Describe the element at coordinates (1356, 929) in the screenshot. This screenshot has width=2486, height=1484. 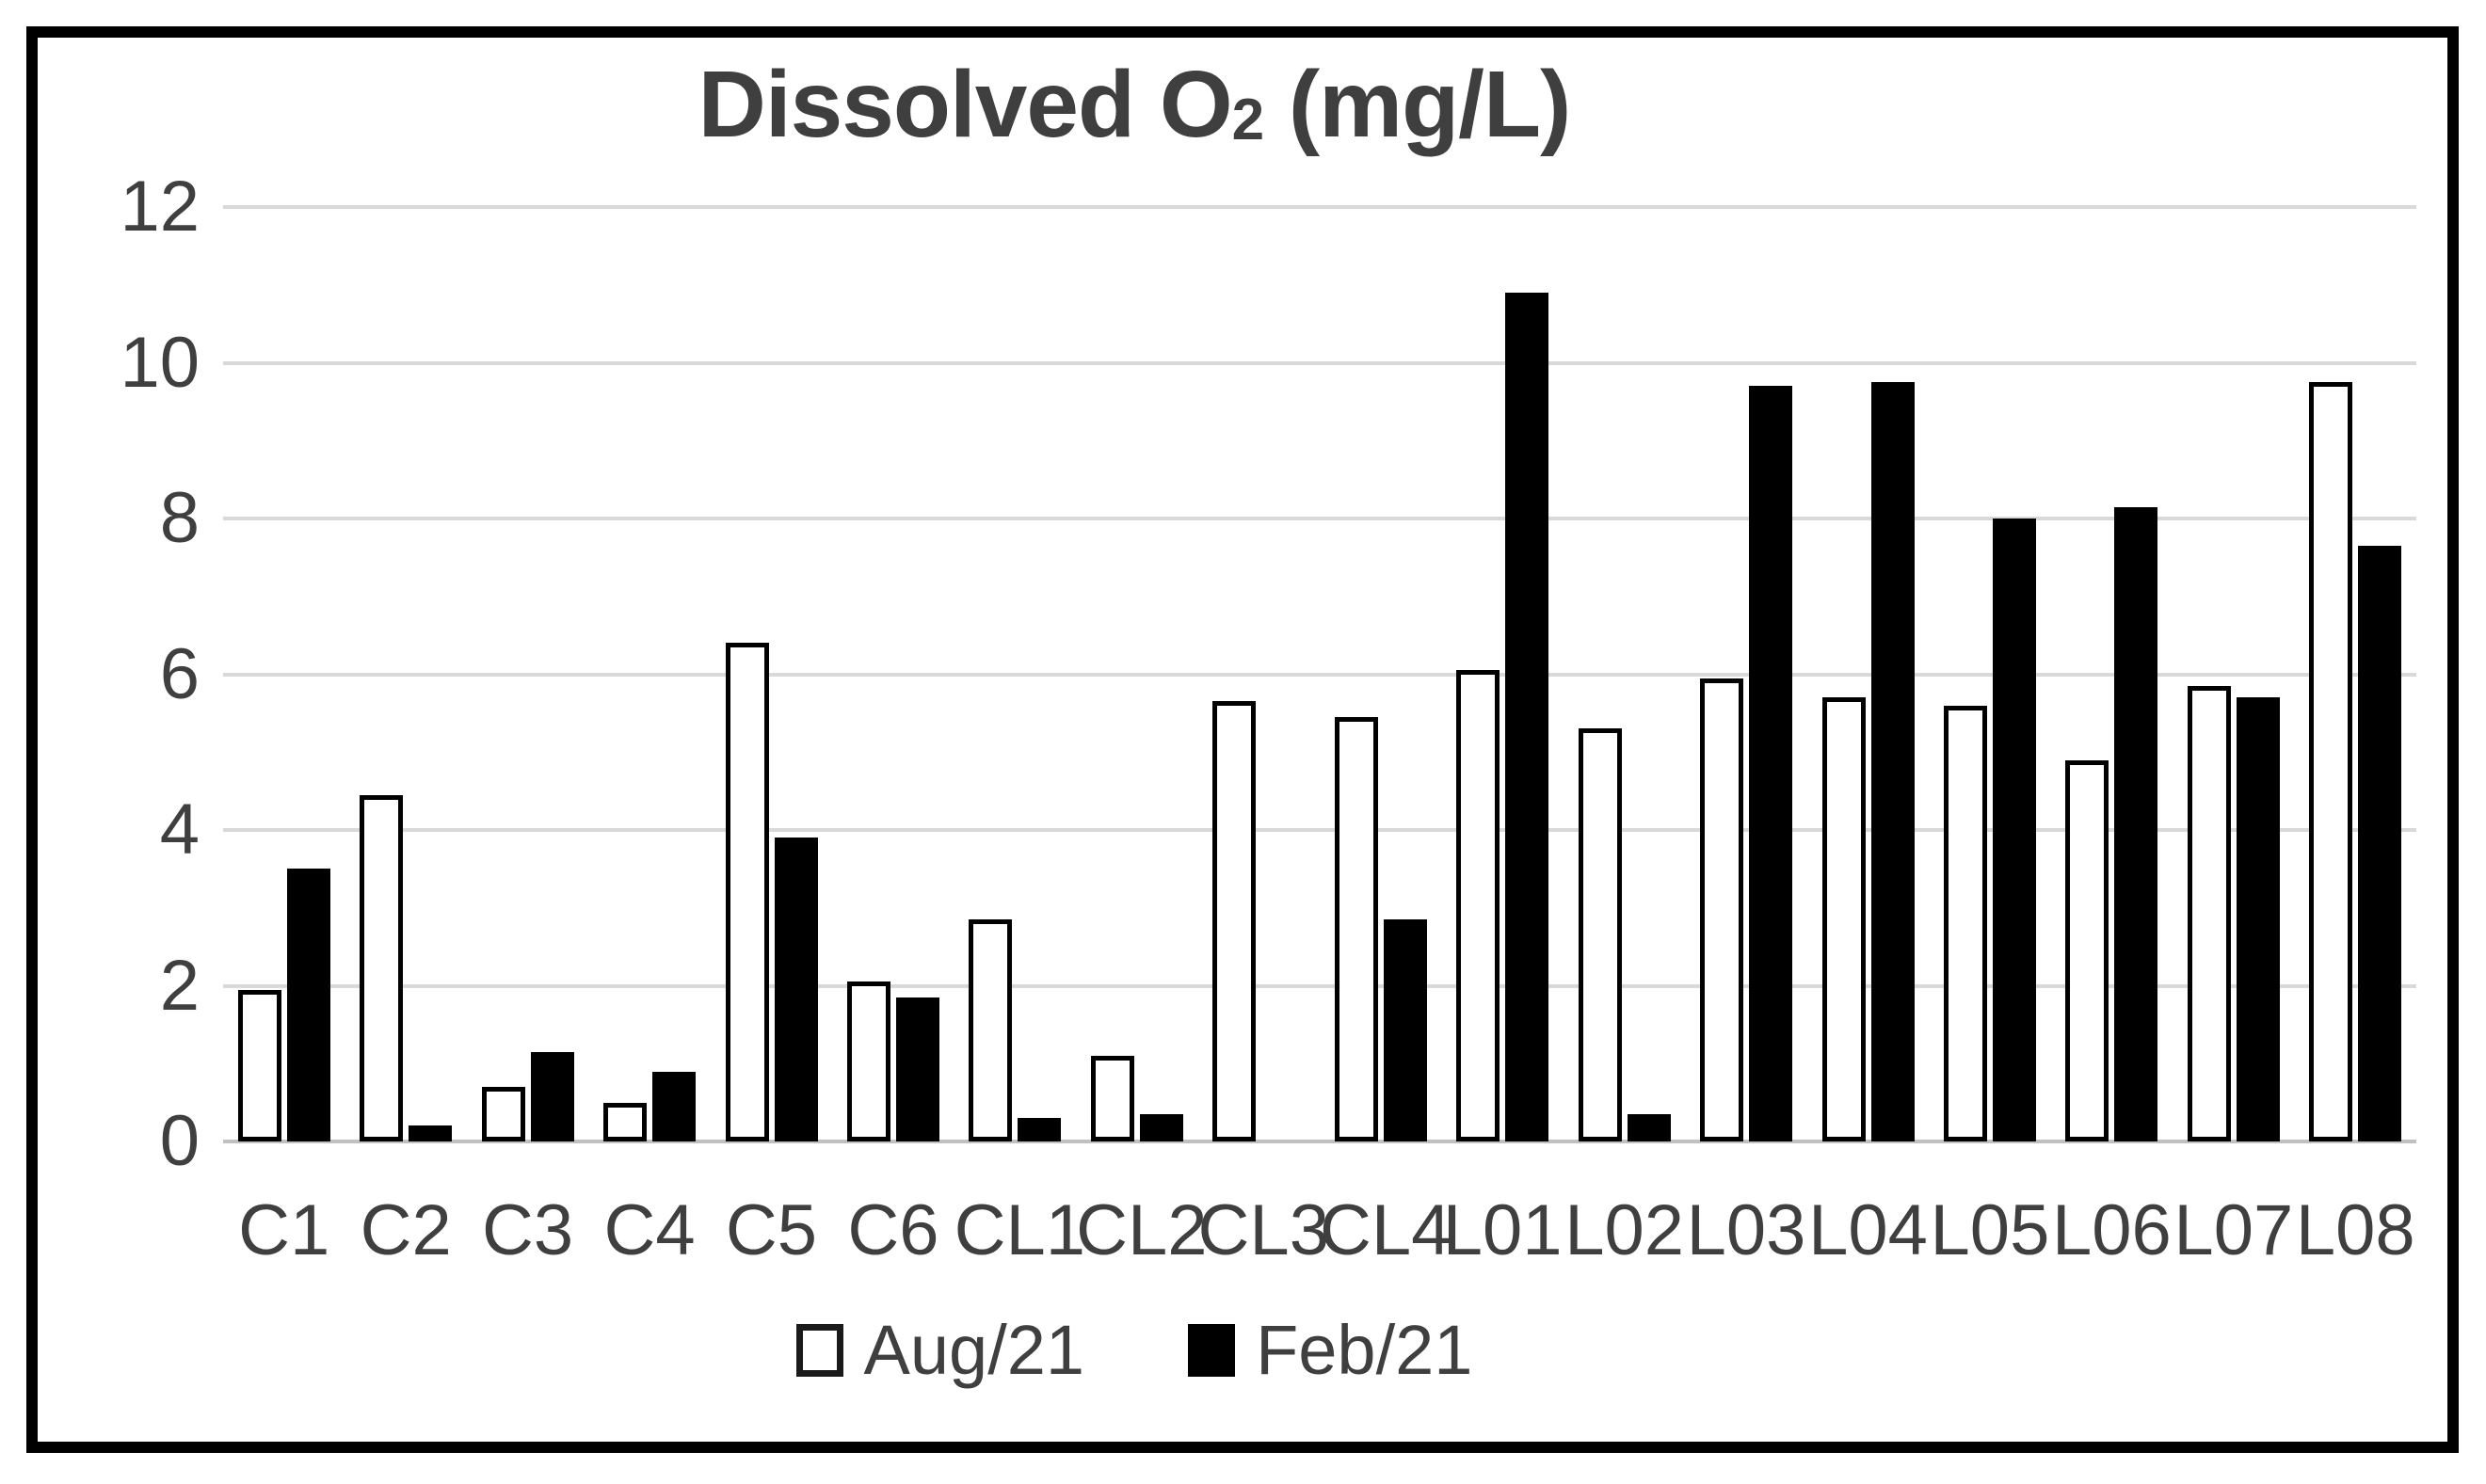
I see `bar-aug21-cl4` at that location.